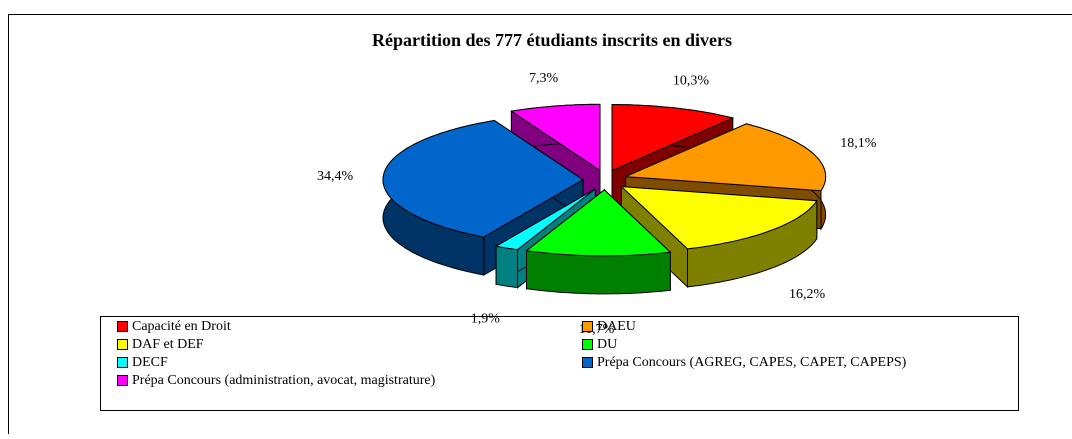 This screenshot has width=1072, height=439. What do you see at coordinates (150, 362) in the screenshot?
I see `legend-label: DECF` at bounding box center [150, 362].